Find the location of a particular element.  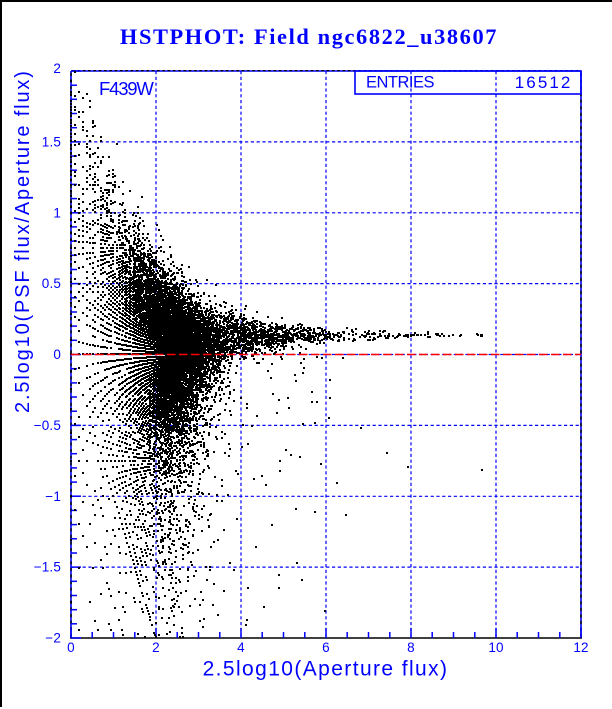

svg-text: 10 is located at coordinates (495, 647).